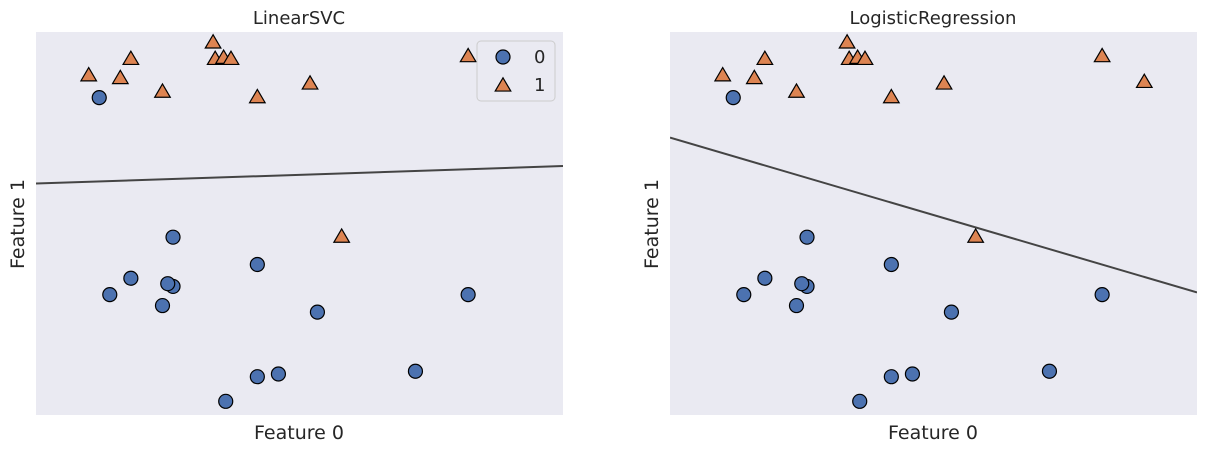 This screenshot has height=452, width=1207. I want to click on legend: 0 1, so click(516, 71).